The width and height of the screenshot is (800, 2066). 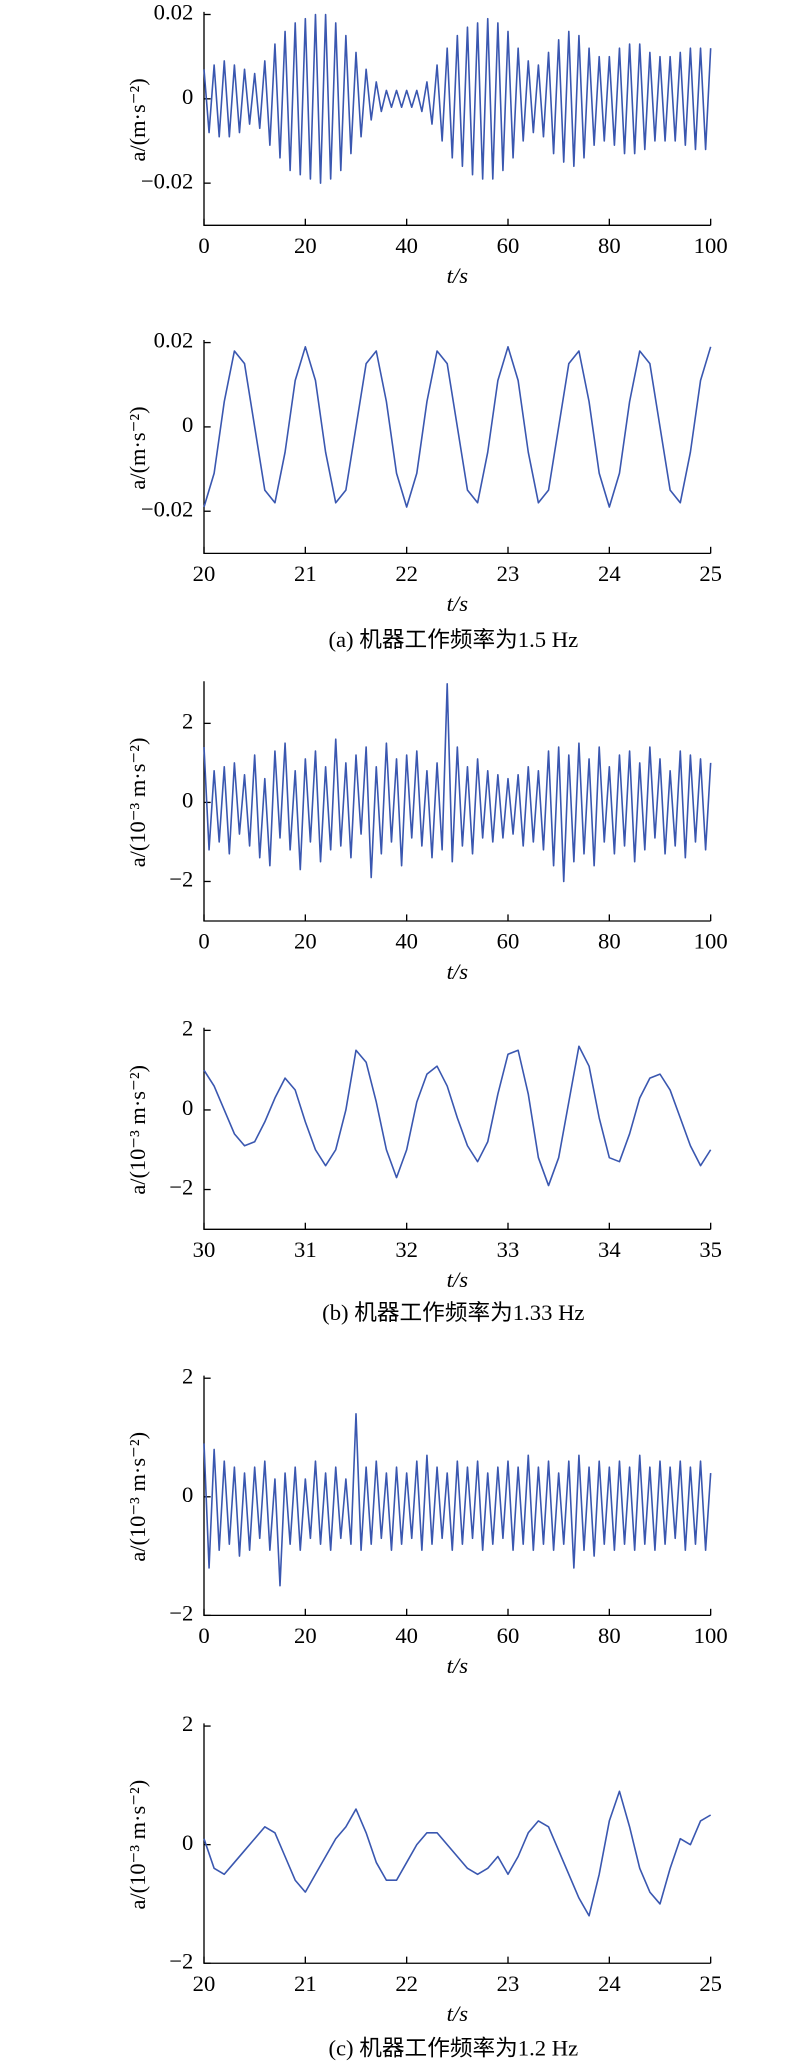 What do you see at coordinates (204, 1249) in the screenshot?
I see `x-tick-label: 30` at bounding box center [204, 1249].